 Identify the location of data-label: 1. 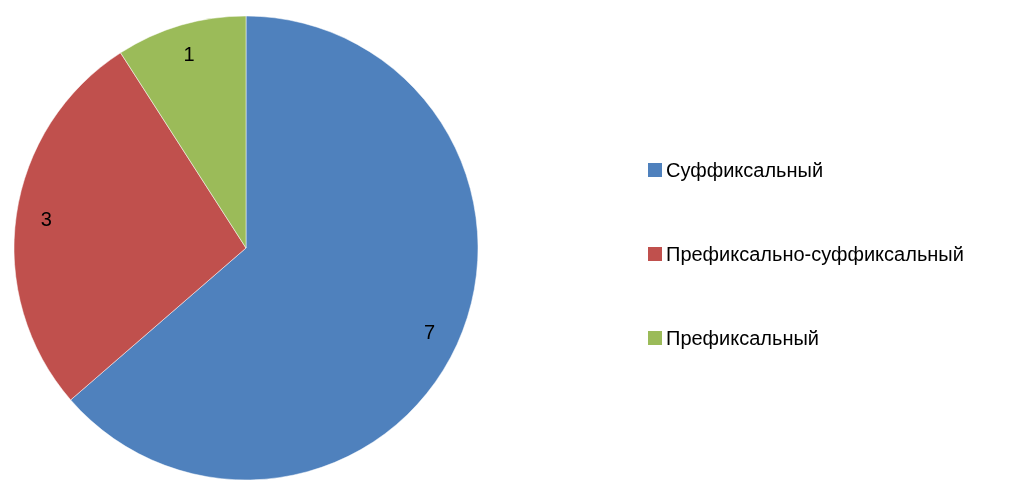
(189, 54).